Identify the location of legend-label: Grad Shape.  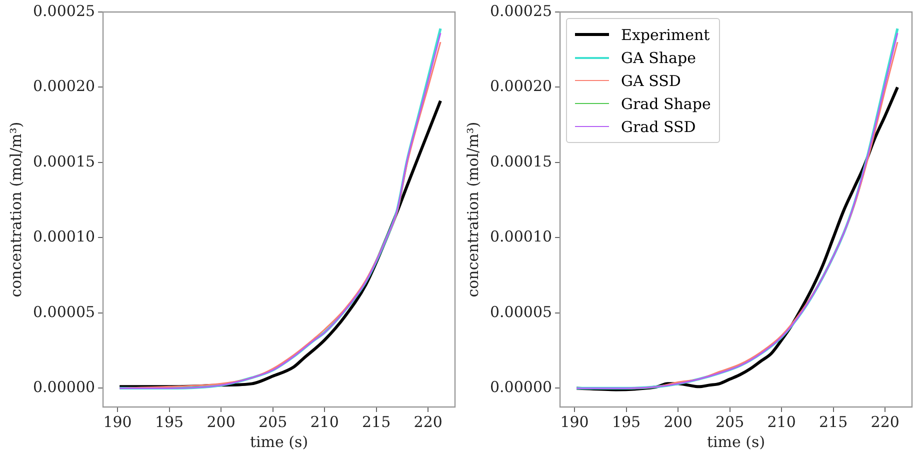
(666, 103).